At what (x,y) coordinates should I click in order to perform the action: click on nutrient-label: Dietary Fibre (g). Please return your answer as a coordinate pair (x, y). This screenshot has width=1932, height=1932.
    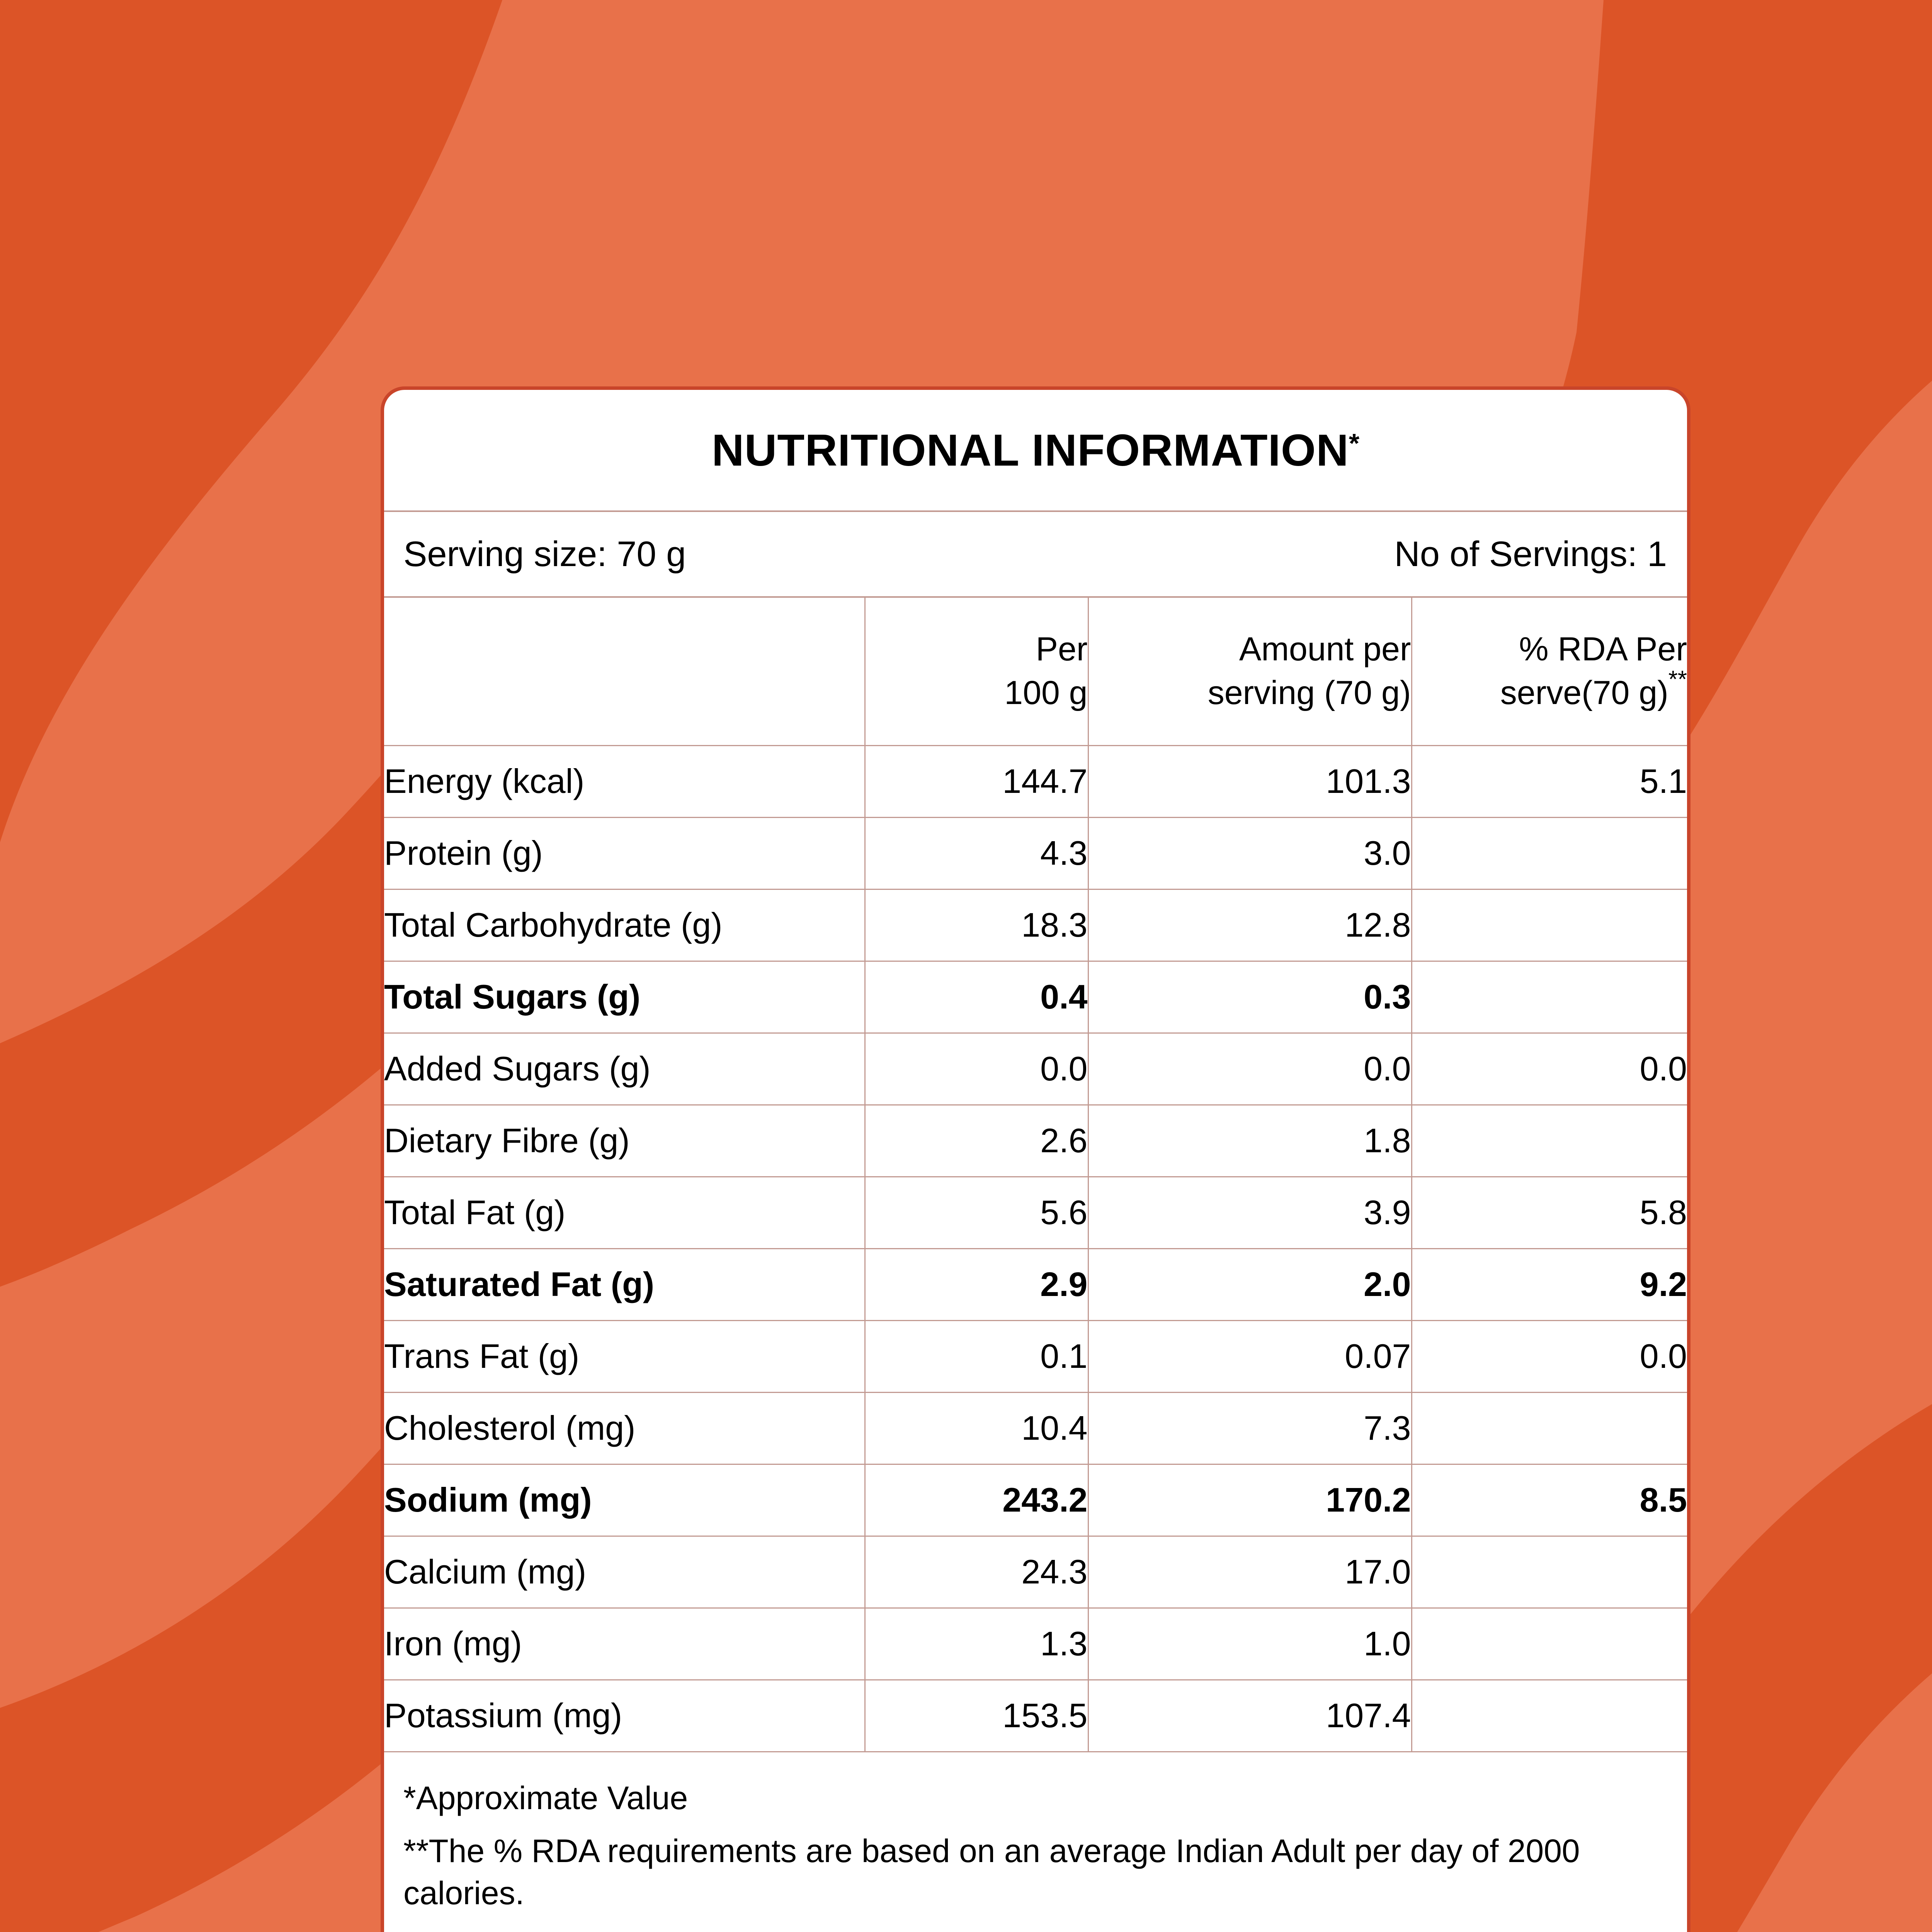
    Looking at the image, I should click on (625, 1141).